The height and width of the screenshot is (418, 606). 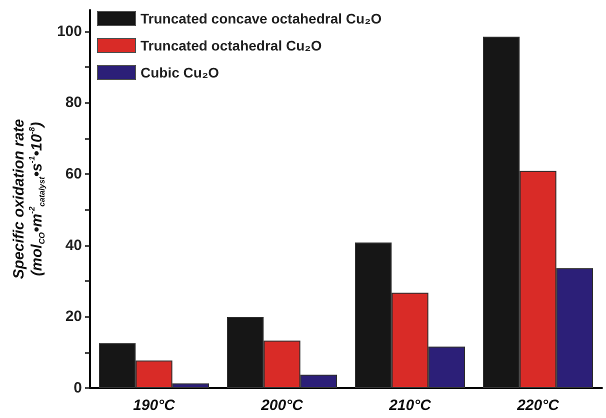 What do you see at coordinates (78, 388) in the screenshot?
I see `y-tick-label: 0` at bounding box center [78, 388].